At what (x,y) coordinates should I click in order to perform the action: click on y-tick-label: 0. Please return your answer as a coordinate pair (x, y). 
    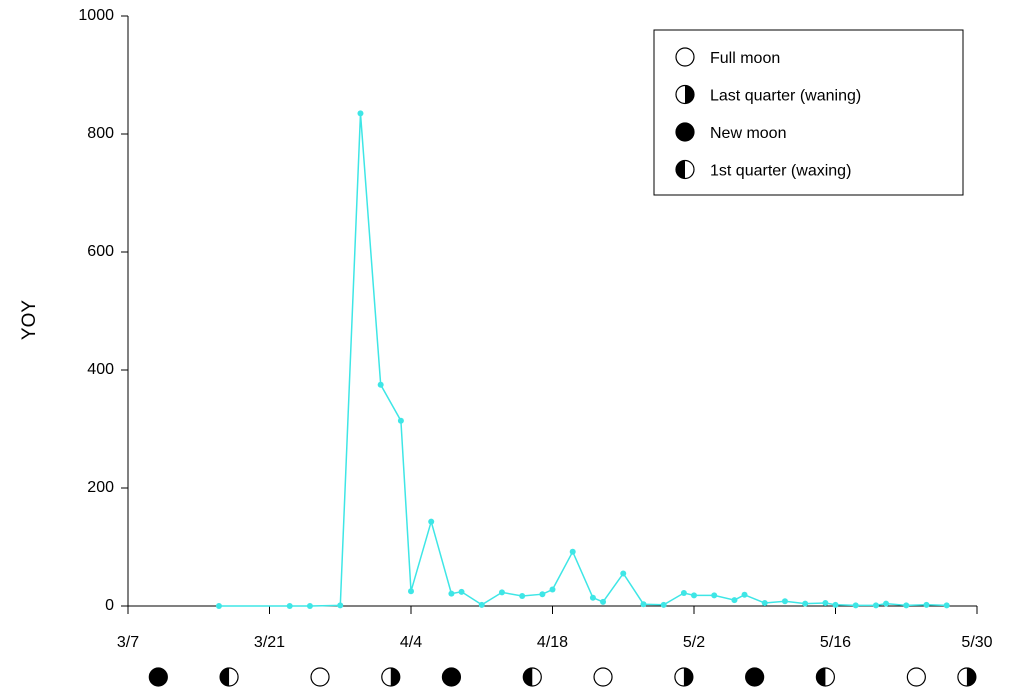
    Looking at the image, I should click on (109, 605).